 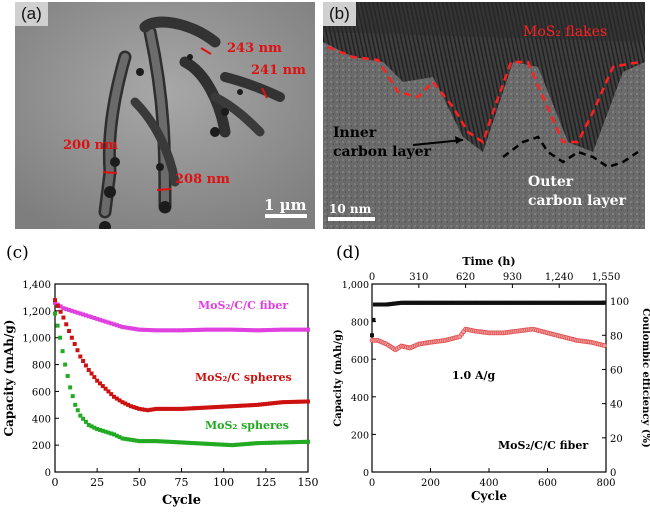 I want to click on panel-label-a: (a), so click(x=31, y=14).